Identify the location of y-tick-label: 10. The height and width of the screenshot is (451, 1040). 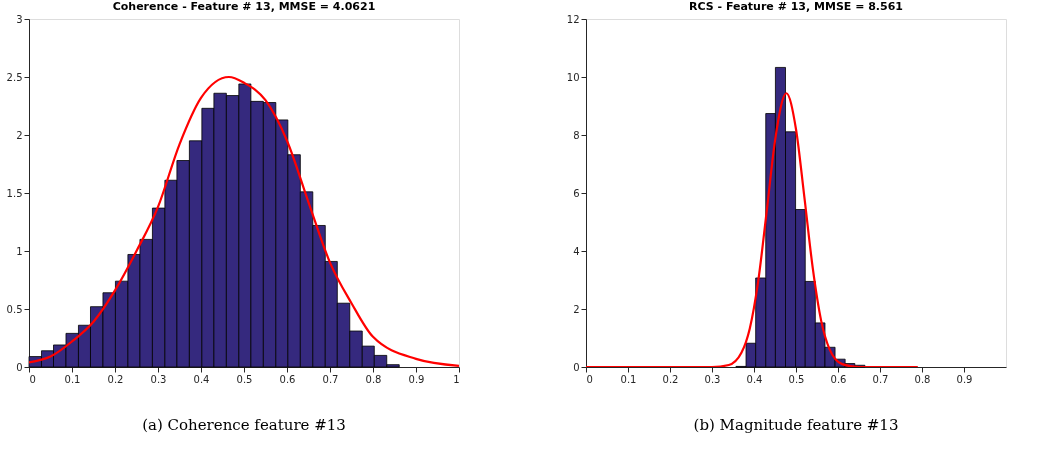
(573, 77).